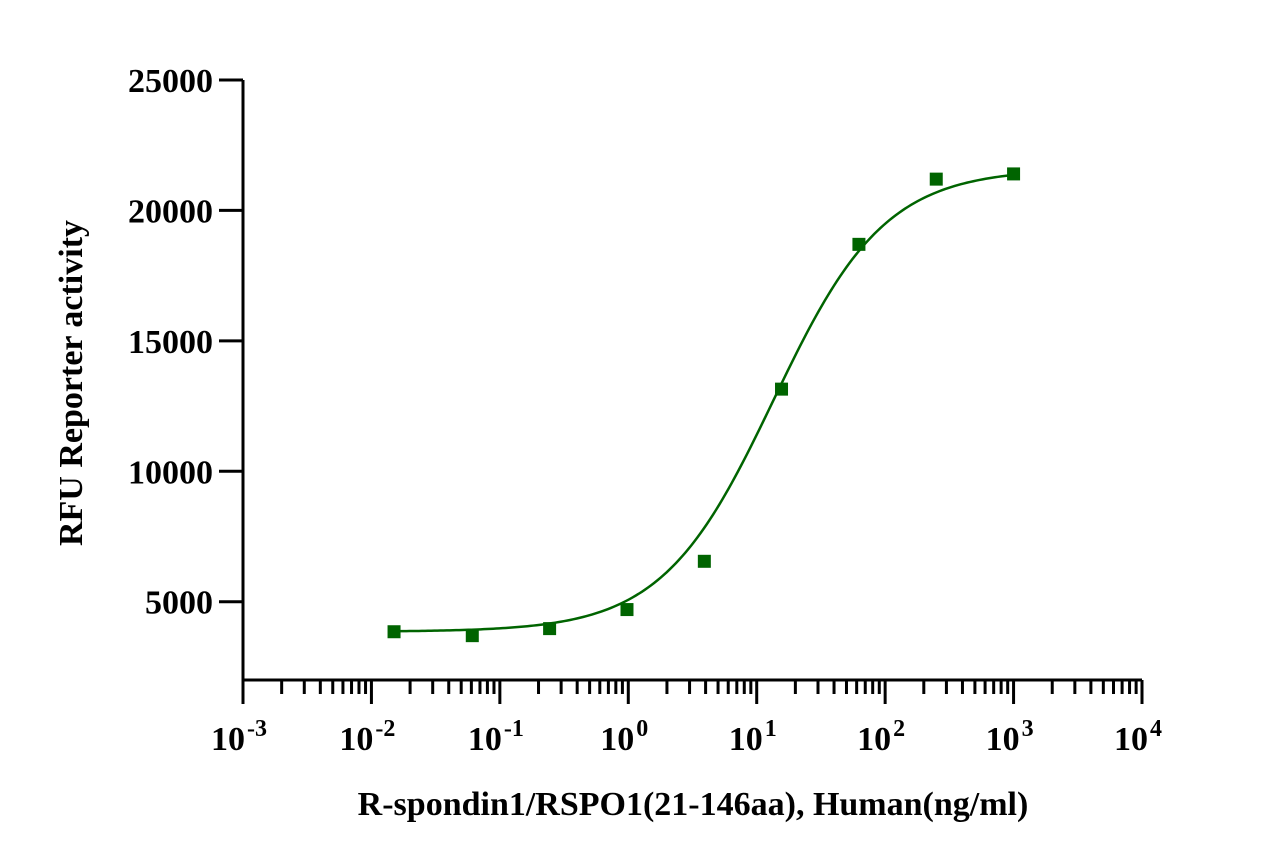 The height and width of the screenshot is (867, 1268). What do you see at coordinates (693, 804) in the screenshot?
I see `x-axis-title: R-spondin1/RSPO1(21-146aa), Human(ng/ml)` at bounding box center [693, 804].